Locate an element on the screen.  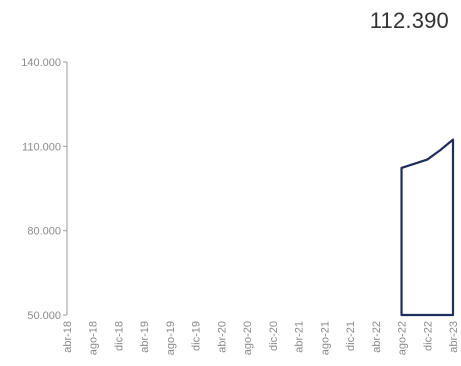
x-tick-label: ago-20 is located at coordinates (248, 338).